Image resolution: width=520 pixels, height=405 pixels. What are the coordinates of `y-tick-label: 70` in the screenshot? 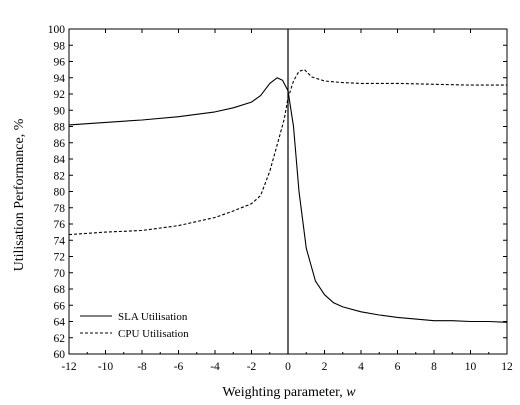 It's located at (60, 274).